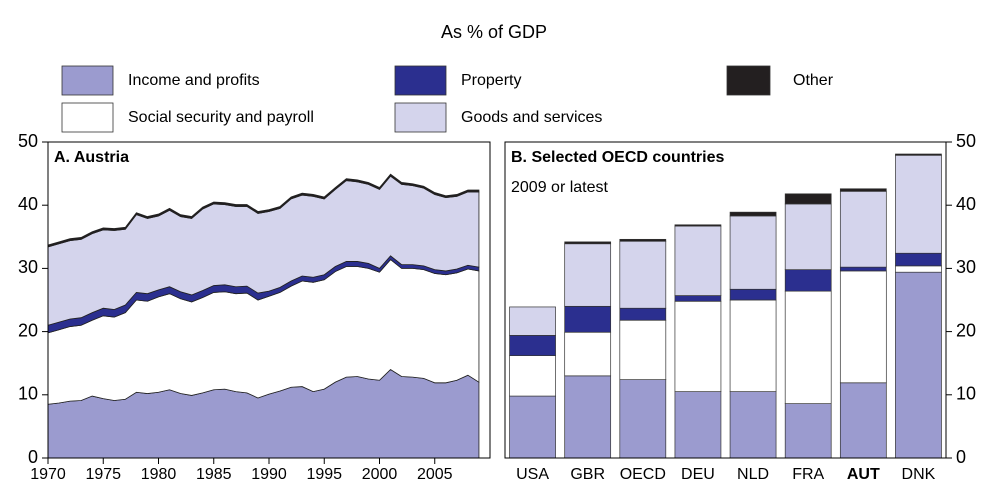 The height and width of the screenshot is (486, 988). What do you see at coordinates (48, 474) in the screenshot?
I see `x-tick-label: 1970` at bounding box center [48, 474].